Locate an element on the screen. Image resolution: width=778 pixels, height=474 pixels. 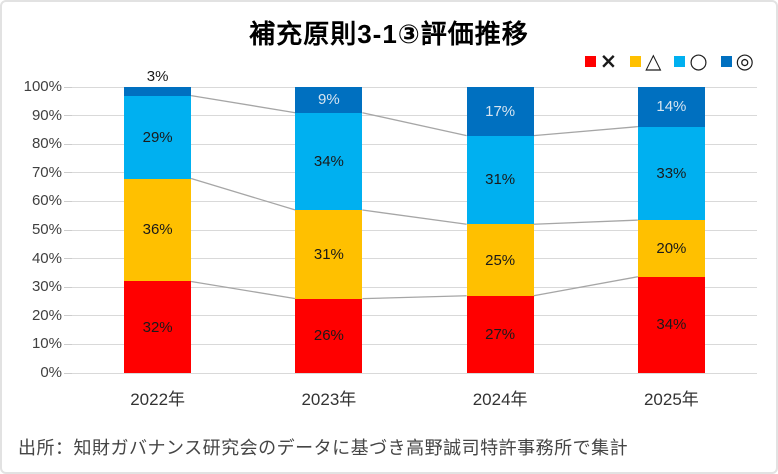
segment-circle: 33% is located at coordinates (671, 173).